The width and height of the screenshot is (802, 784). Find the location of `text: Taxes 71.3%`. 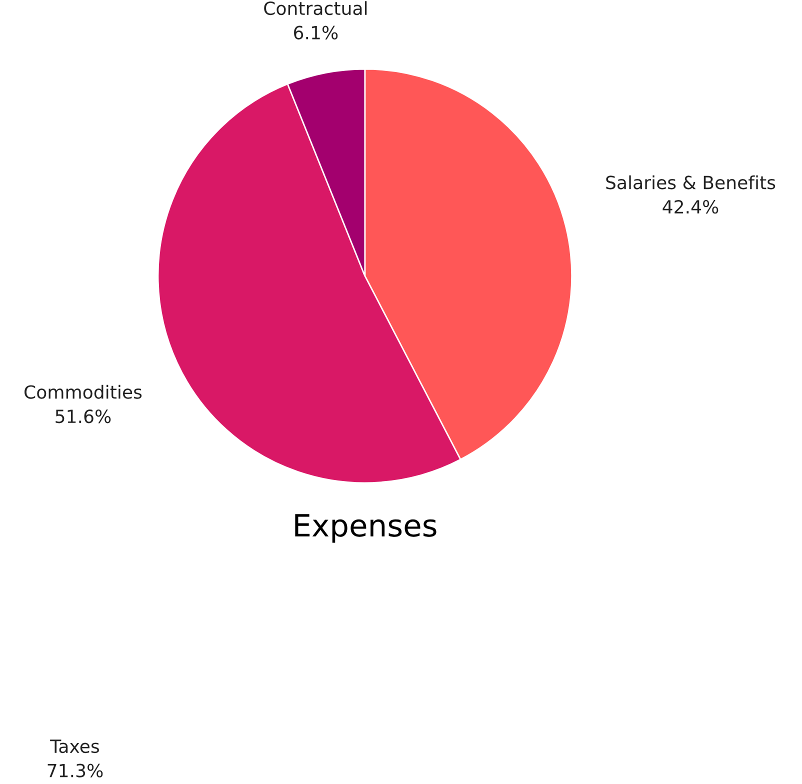

text: Taxes 71.3% is located at coordinates (75, 759).